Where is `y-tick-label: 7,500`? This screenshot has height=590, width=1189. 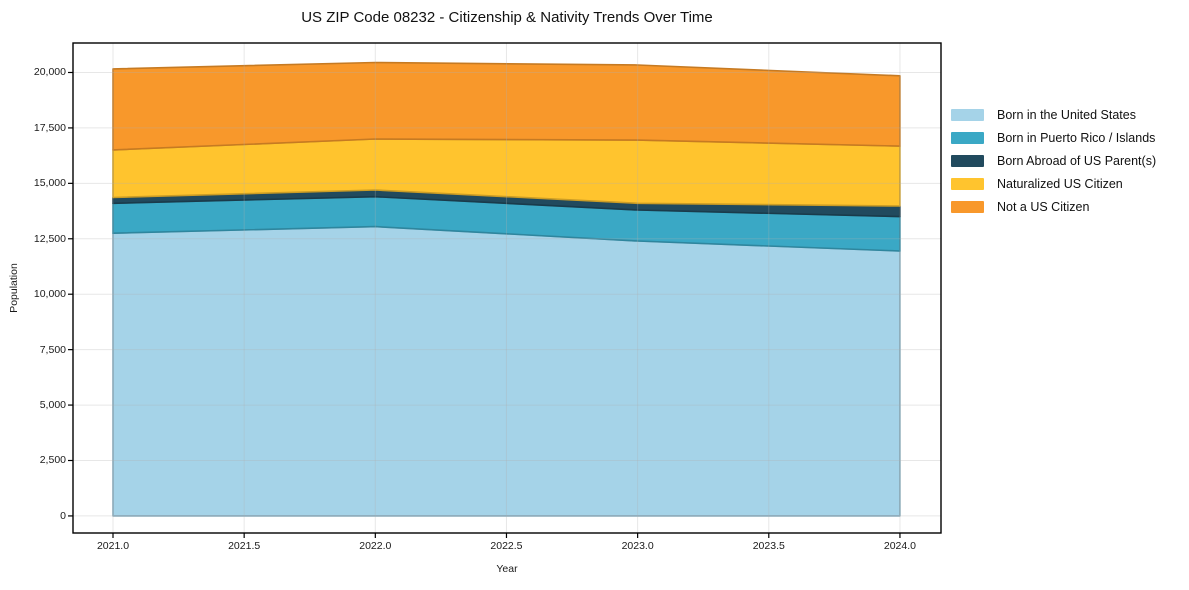 y-tick-label: 7,500 is located at coordinates (52, 349).